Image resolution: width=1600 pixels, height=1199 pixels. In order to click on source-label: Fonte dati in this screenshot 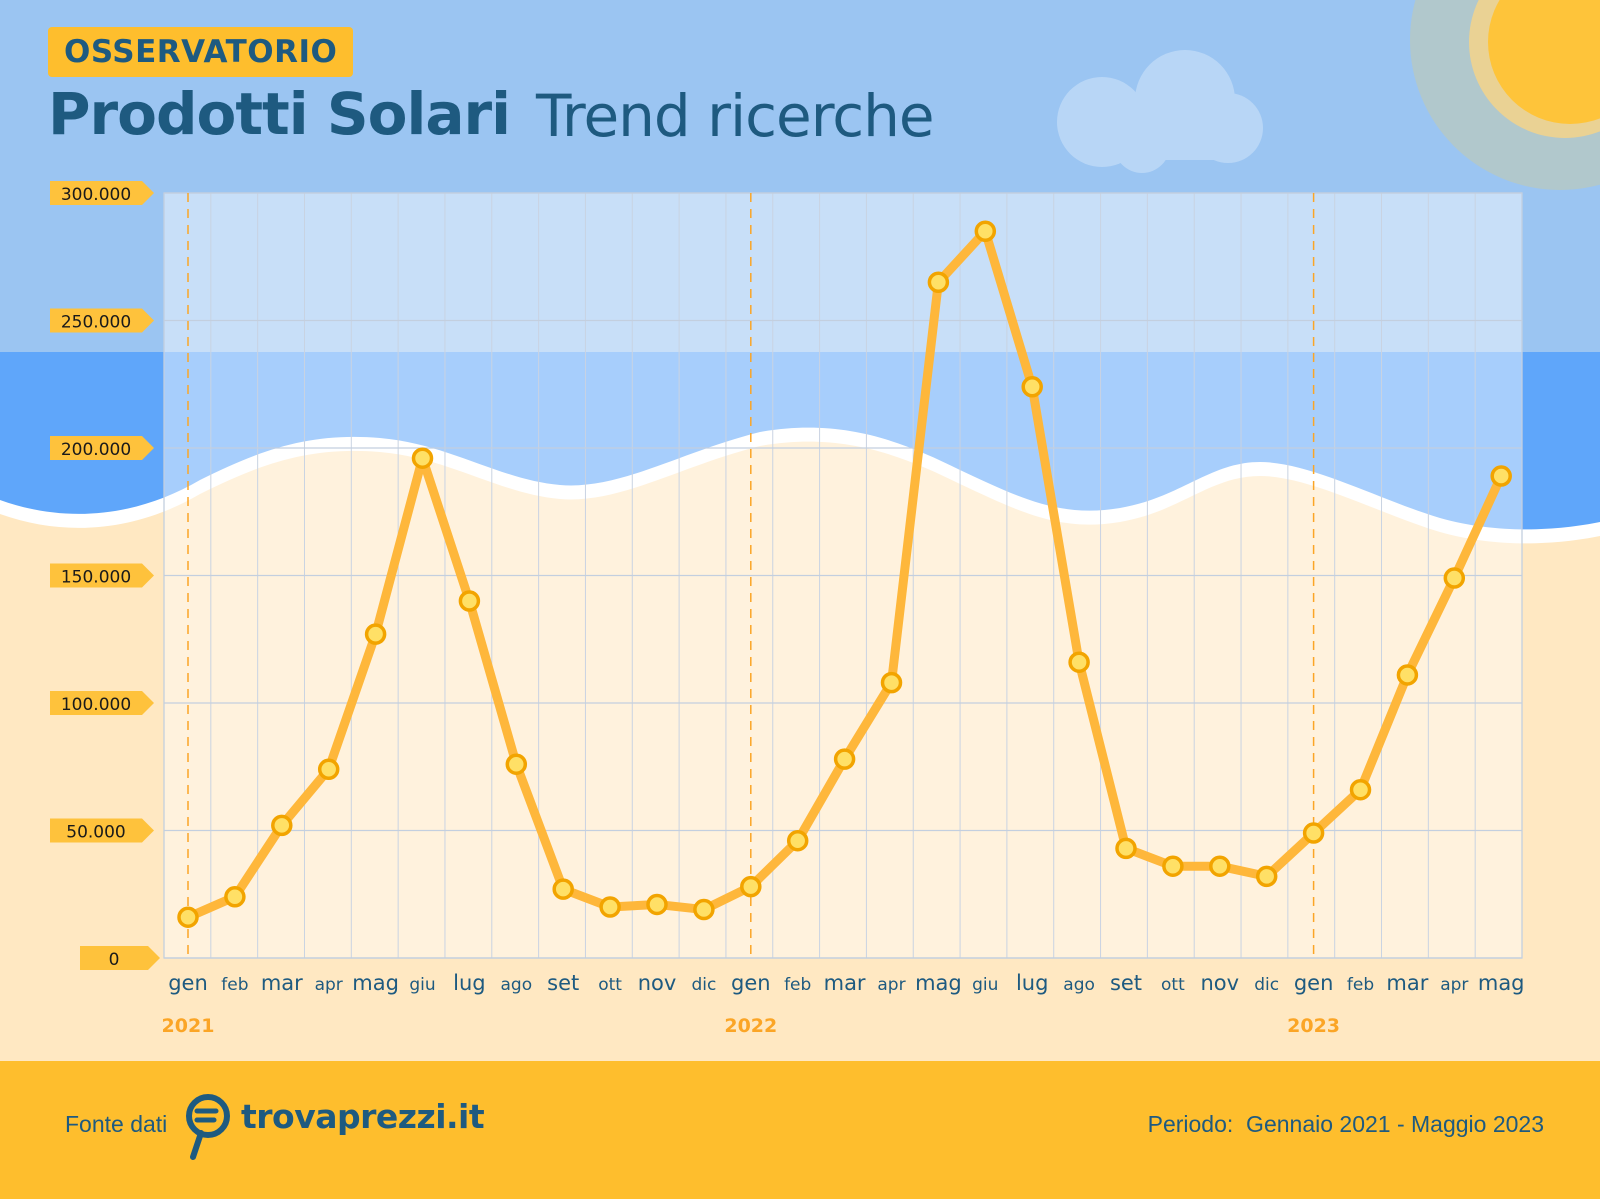, I will do `click(116, 1124)`.